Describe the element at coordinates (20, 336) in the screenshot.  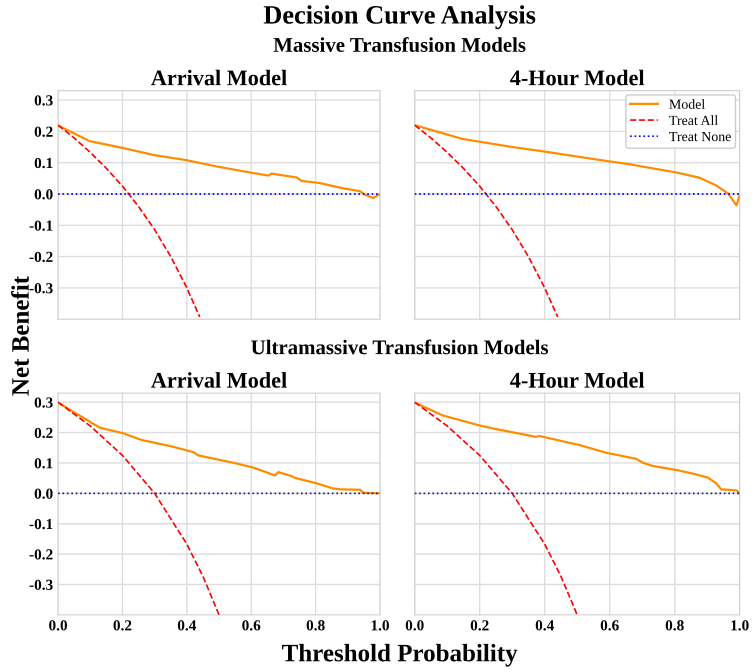
I see `y-axis-title: Net Benefit` at that location.